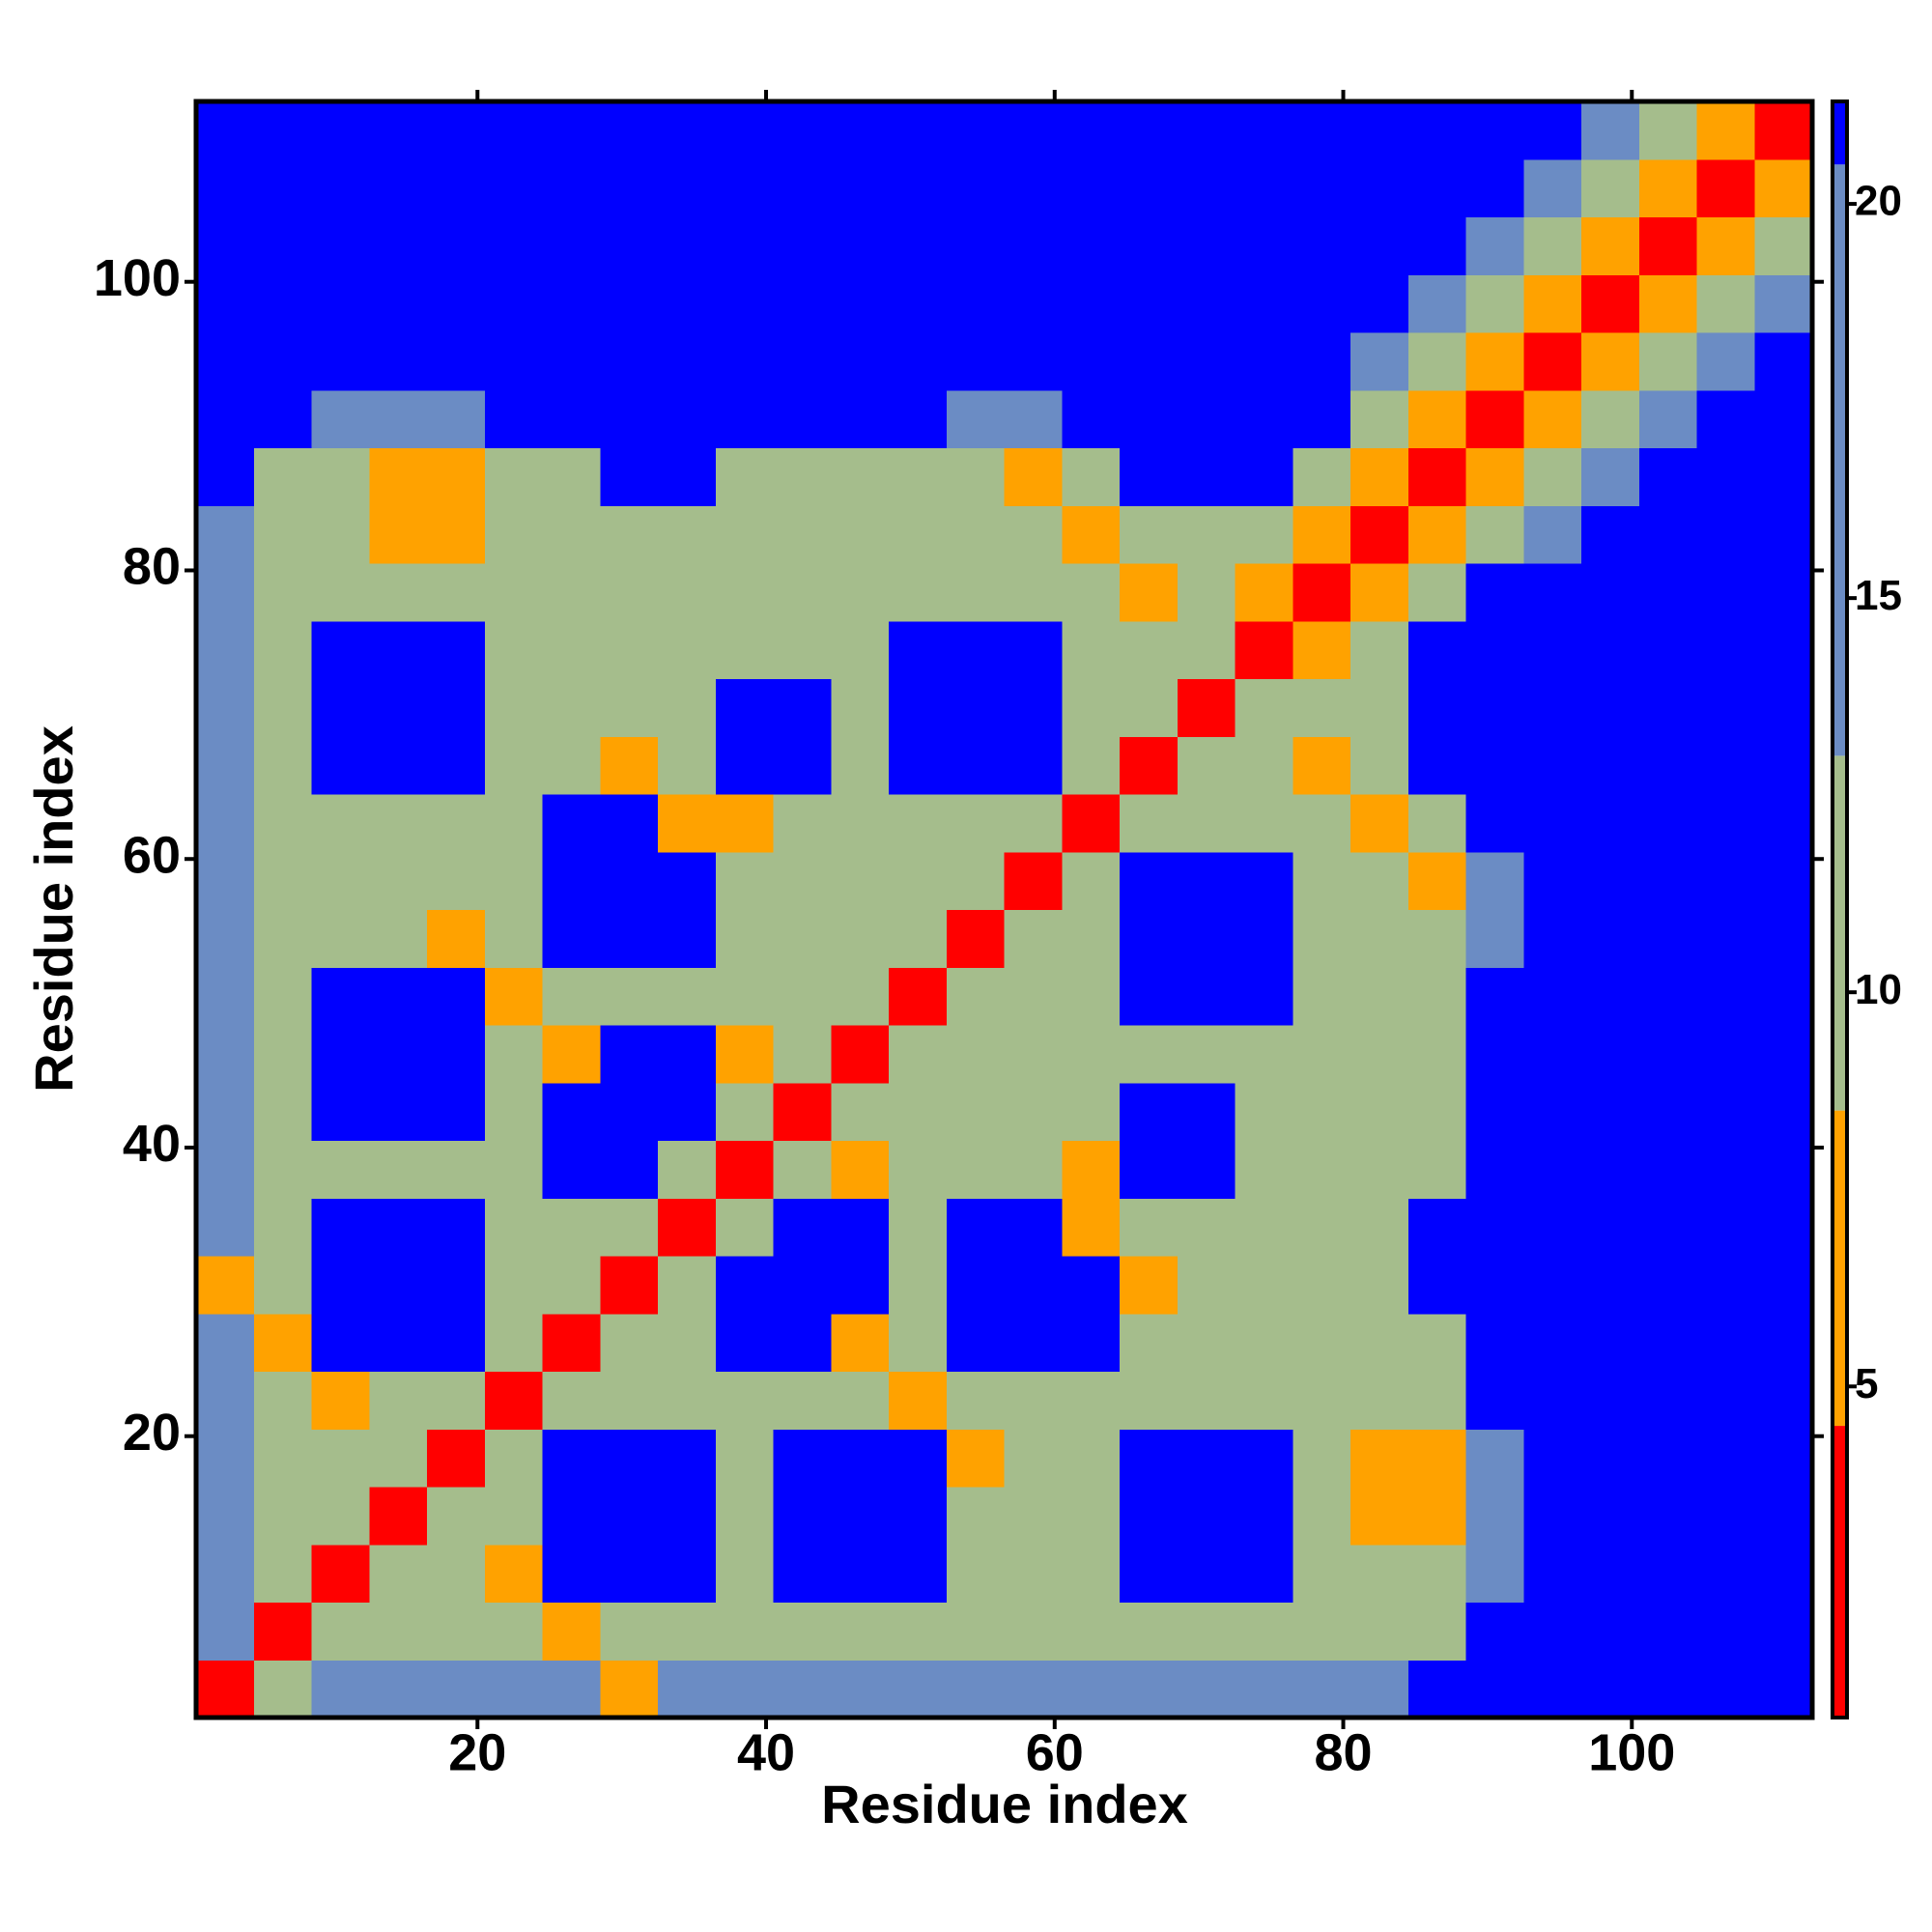 The width and height of the screenshot is (1932, 1932). Describe the element at coordinates (1878, 201) in the screenshot. I see `colorbar-tick-label: 20` at that location.